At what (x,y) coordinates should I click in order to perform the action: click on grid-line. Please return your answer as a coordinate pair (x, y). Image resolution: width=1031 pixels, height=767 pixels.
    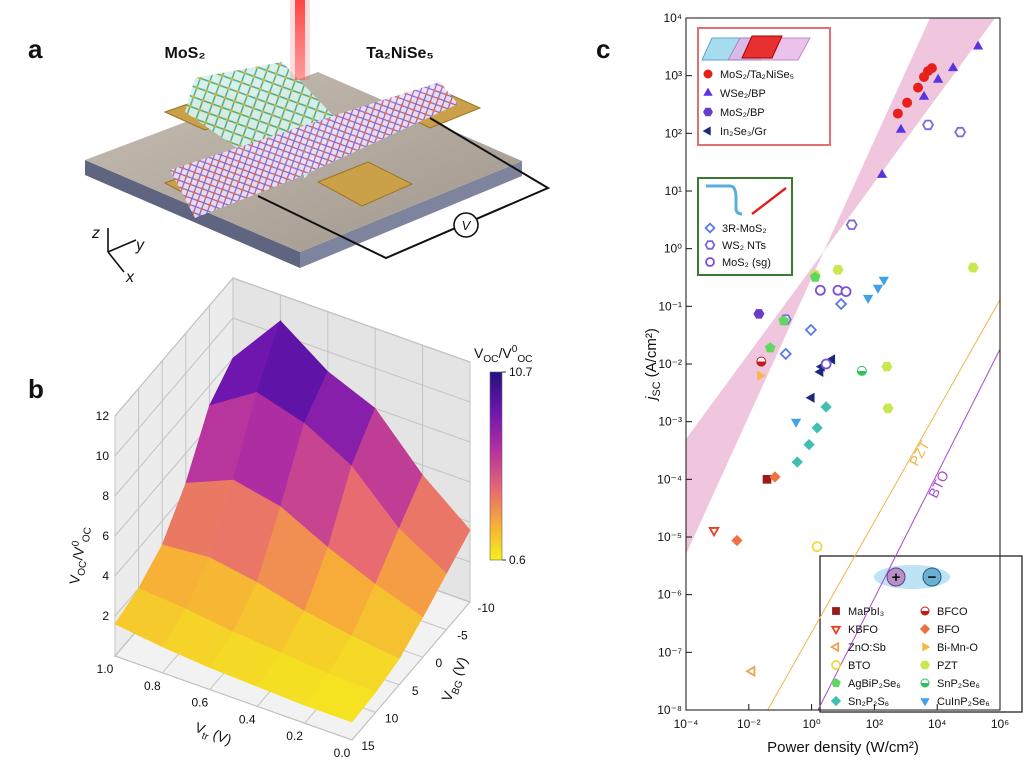
    Looking at the image, I should click on (233, 578).